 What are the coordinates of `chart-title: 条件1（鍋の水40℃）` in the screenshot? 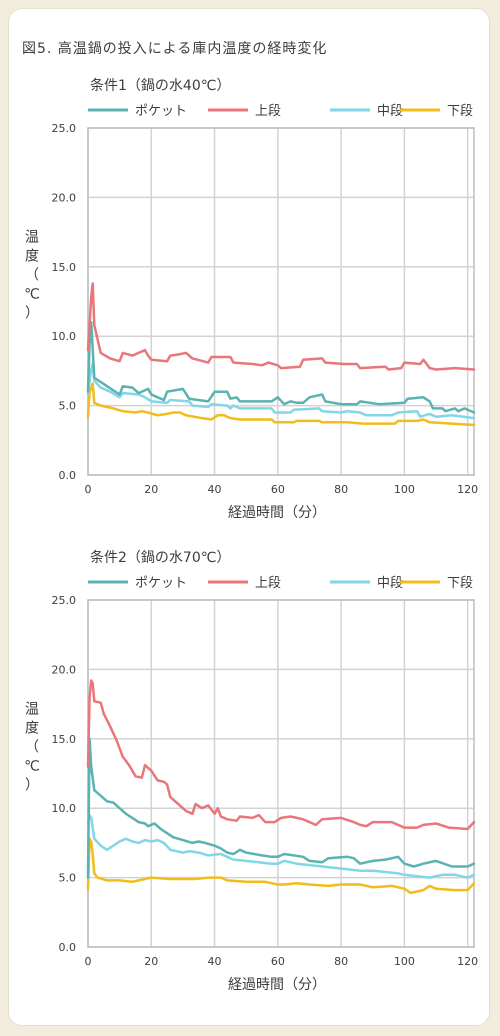 It's located at (160, 85).